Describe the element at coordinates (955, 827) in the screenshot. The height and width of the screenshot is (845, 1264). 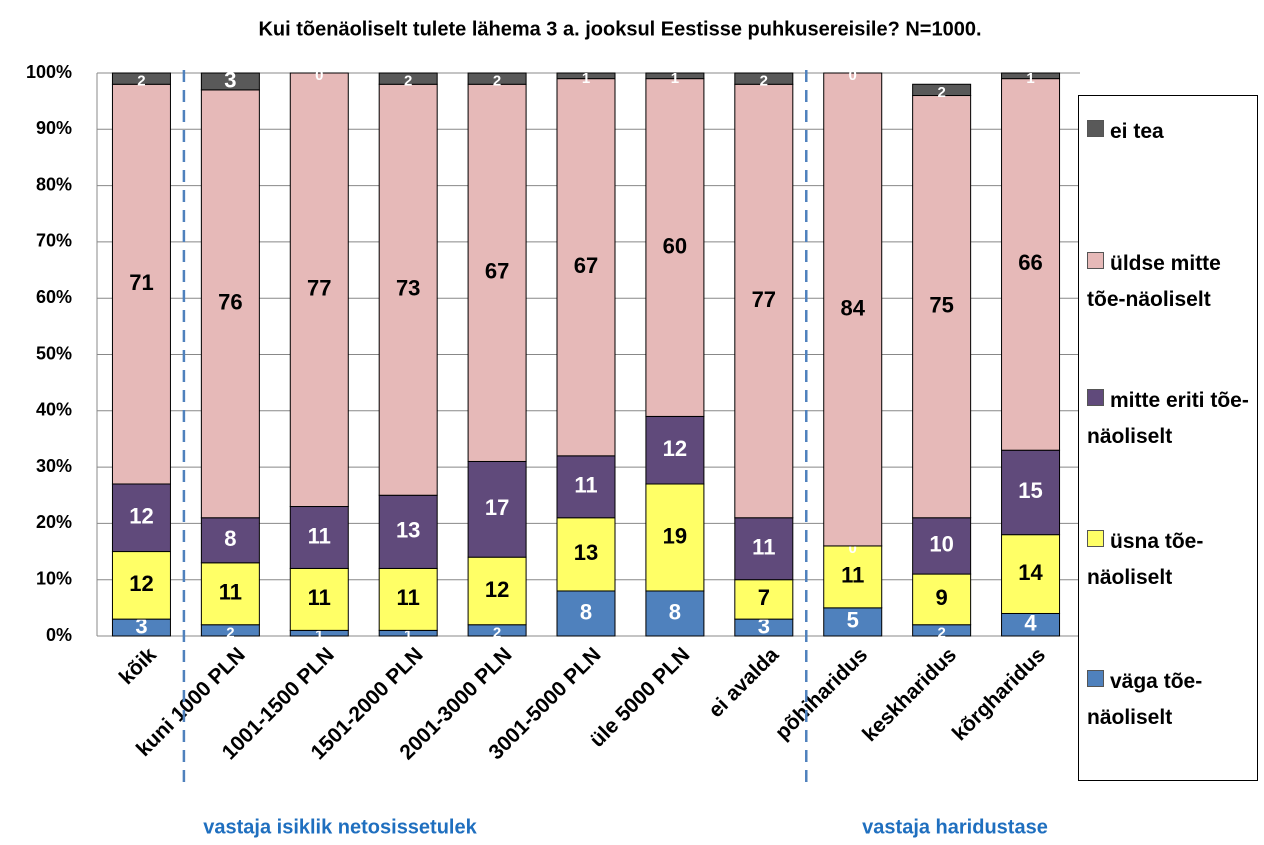
I see `group-label: vastaja haridustase` at that location.